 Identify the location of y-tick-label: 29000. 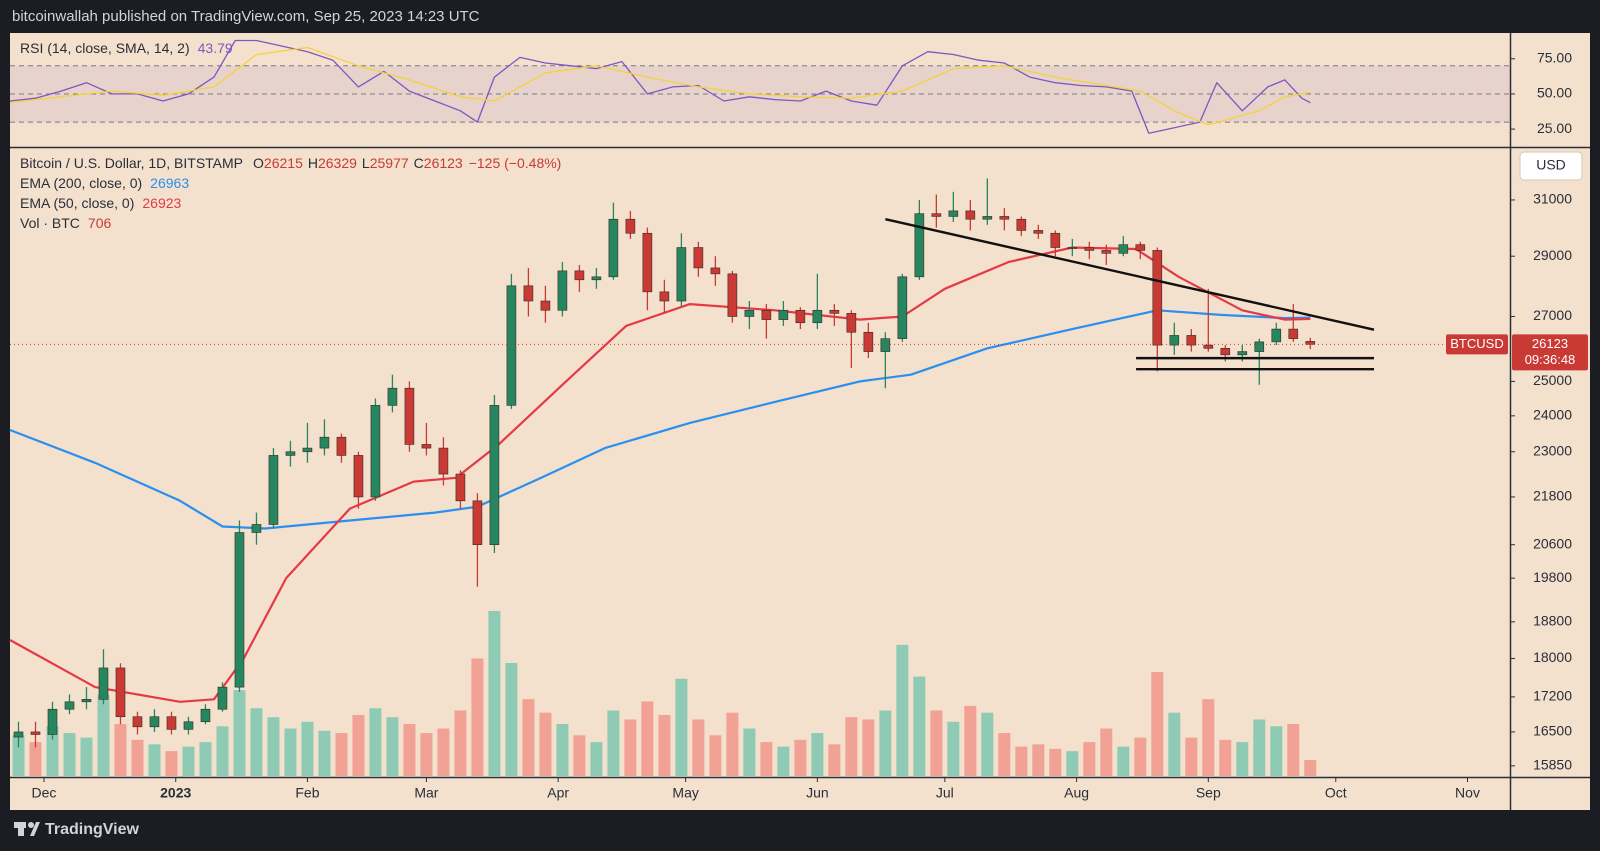
(1552, 255).